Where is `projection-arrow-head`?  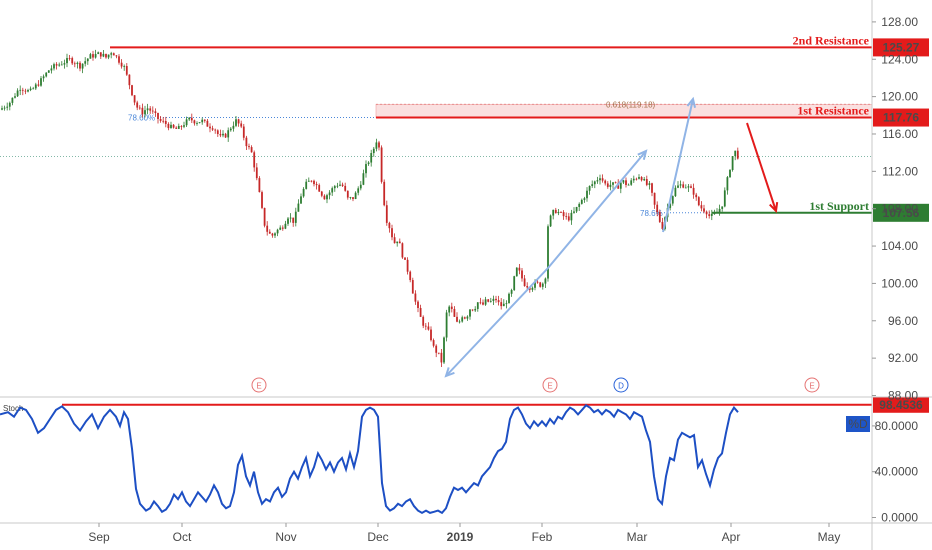 projection-arrow-head is located at coordinates (691, 102).